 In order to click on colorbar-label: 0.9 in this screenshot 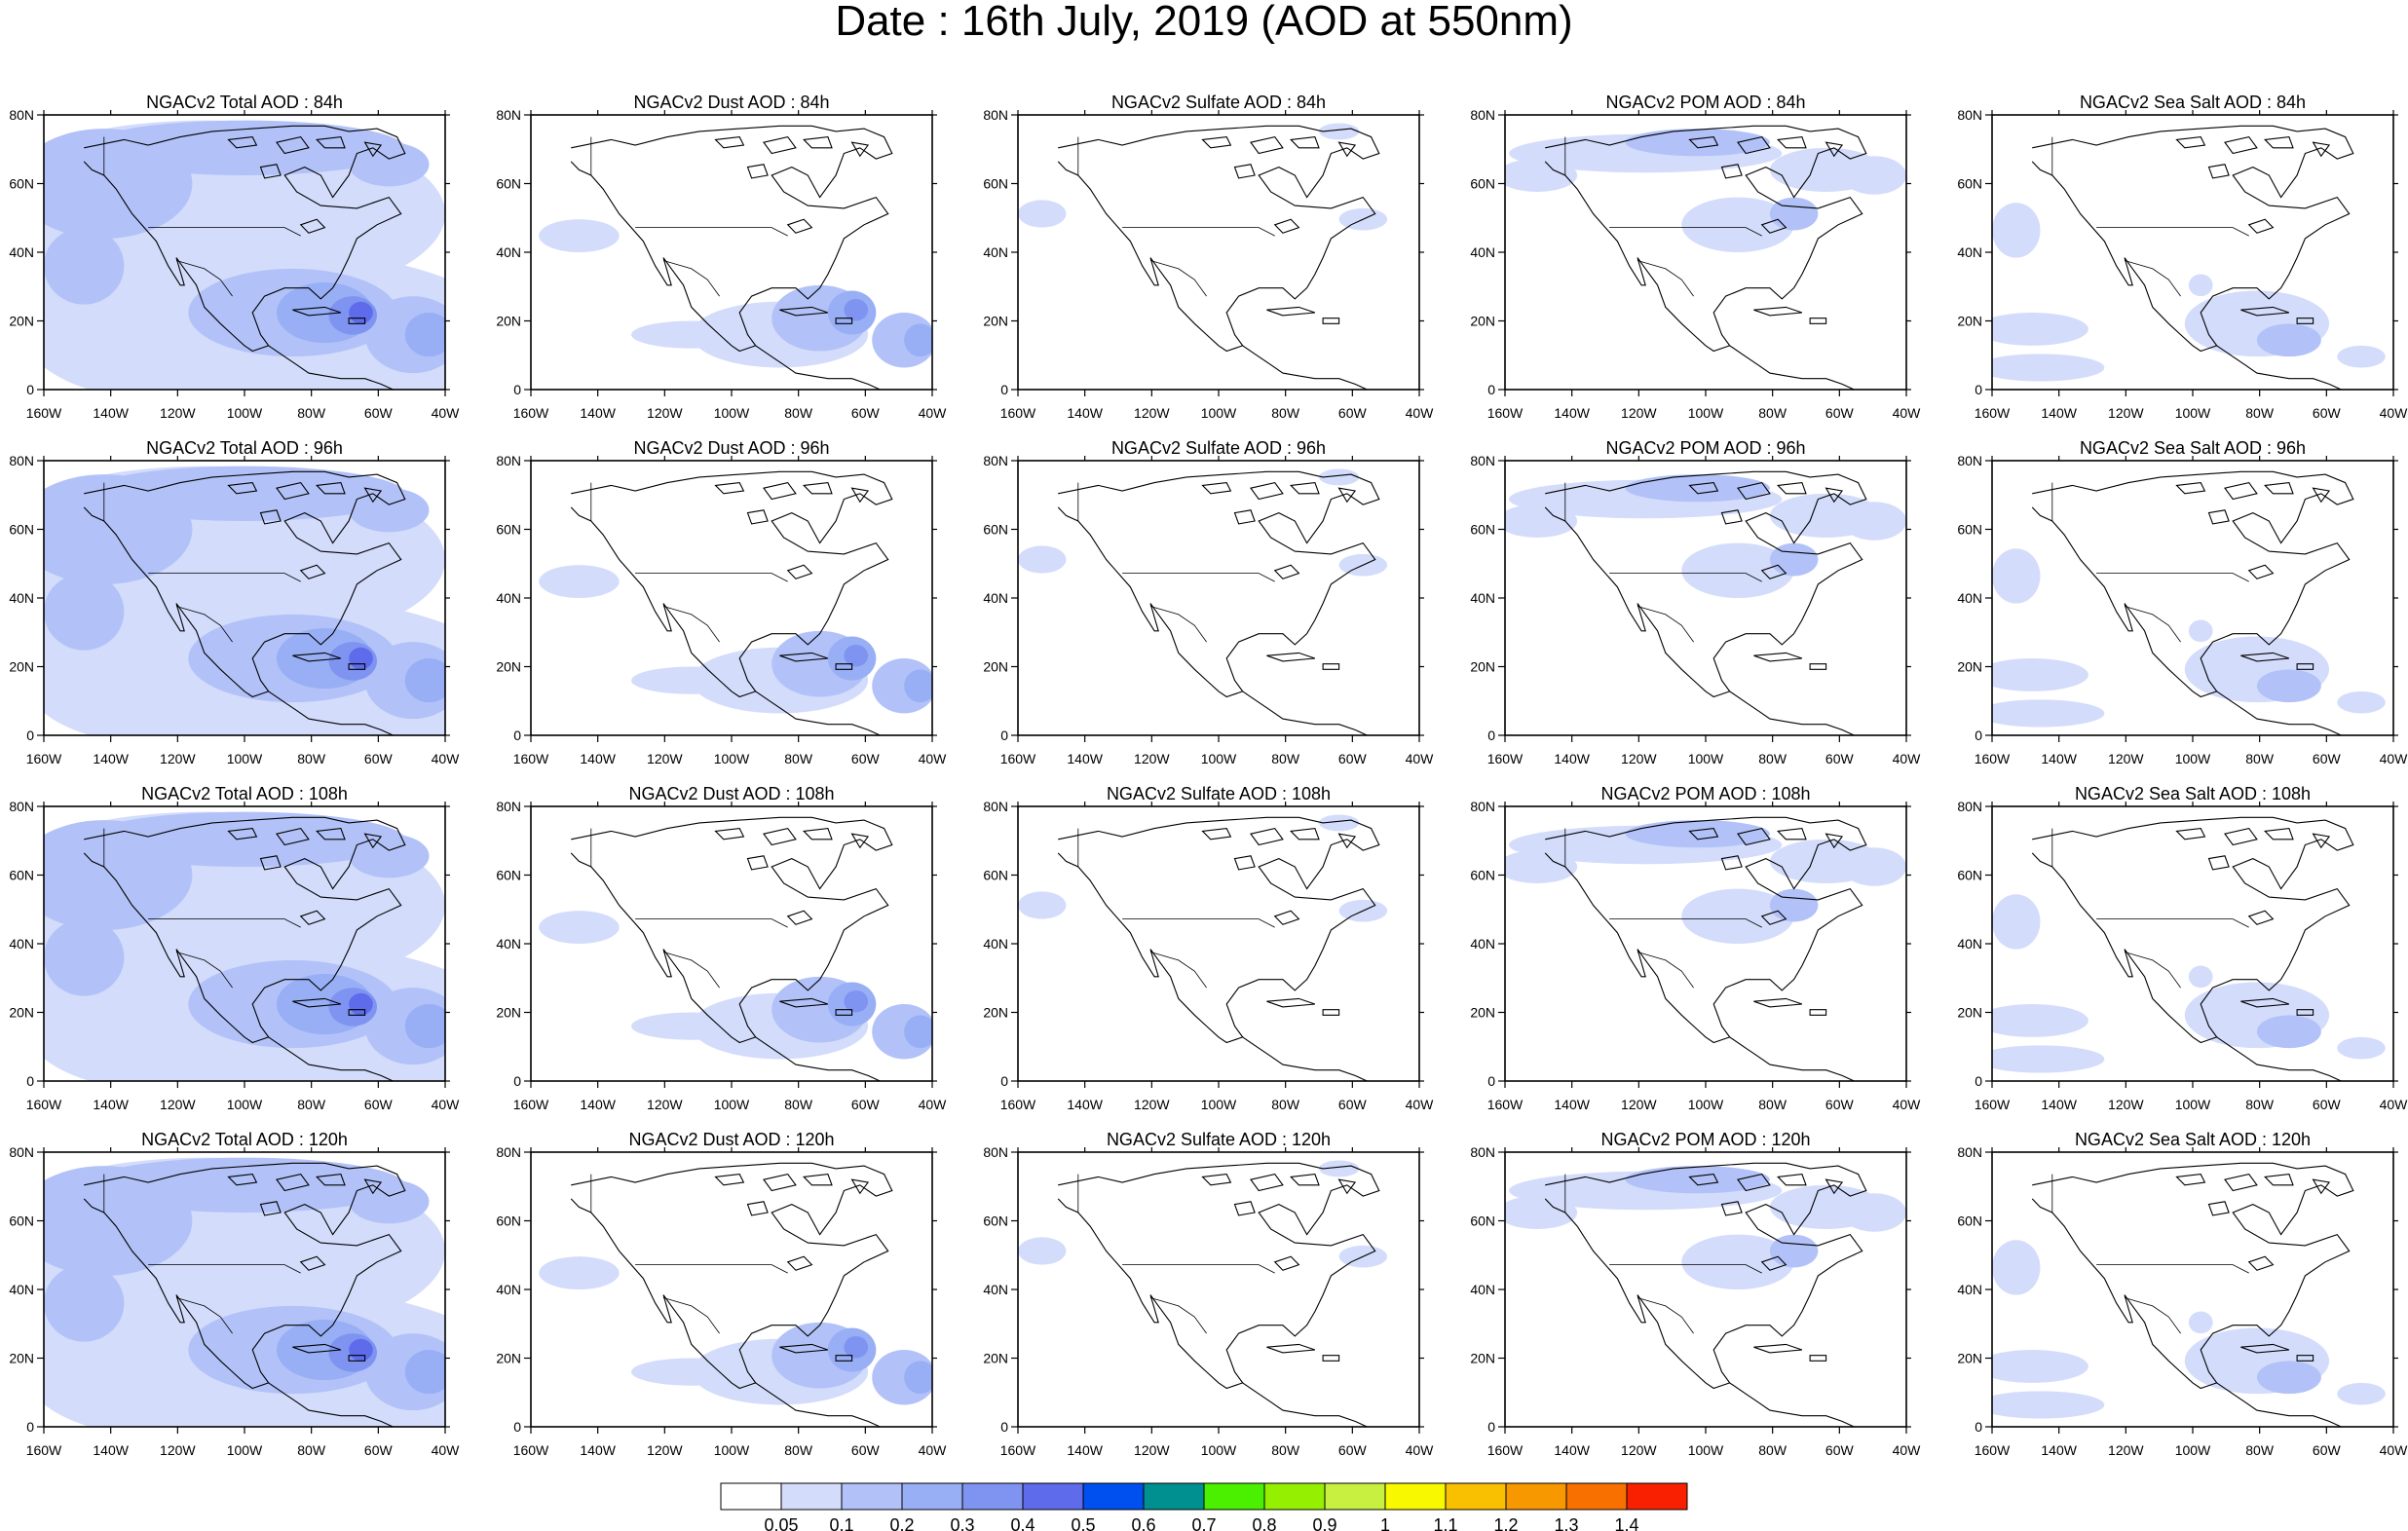, I will do `click(1324, 1523)`.